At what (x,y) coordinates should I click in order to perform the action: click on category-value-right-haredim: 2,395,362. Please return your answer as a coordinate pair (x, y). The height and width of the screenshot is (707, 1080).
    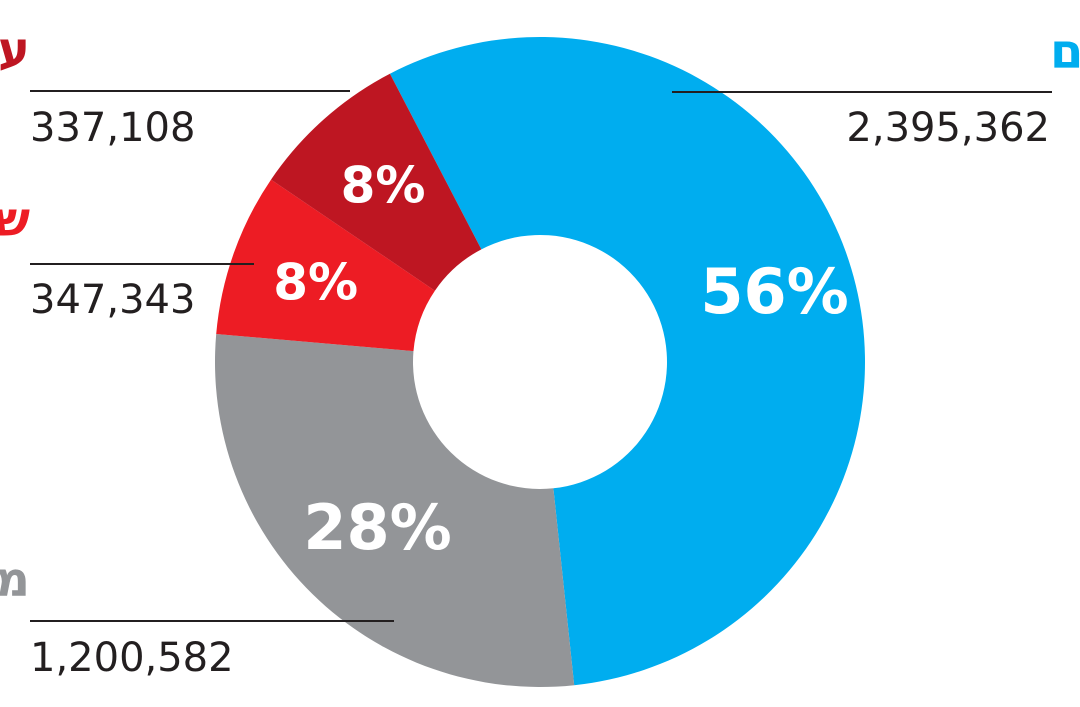
    Looking at the image, I should click on (948, 128).